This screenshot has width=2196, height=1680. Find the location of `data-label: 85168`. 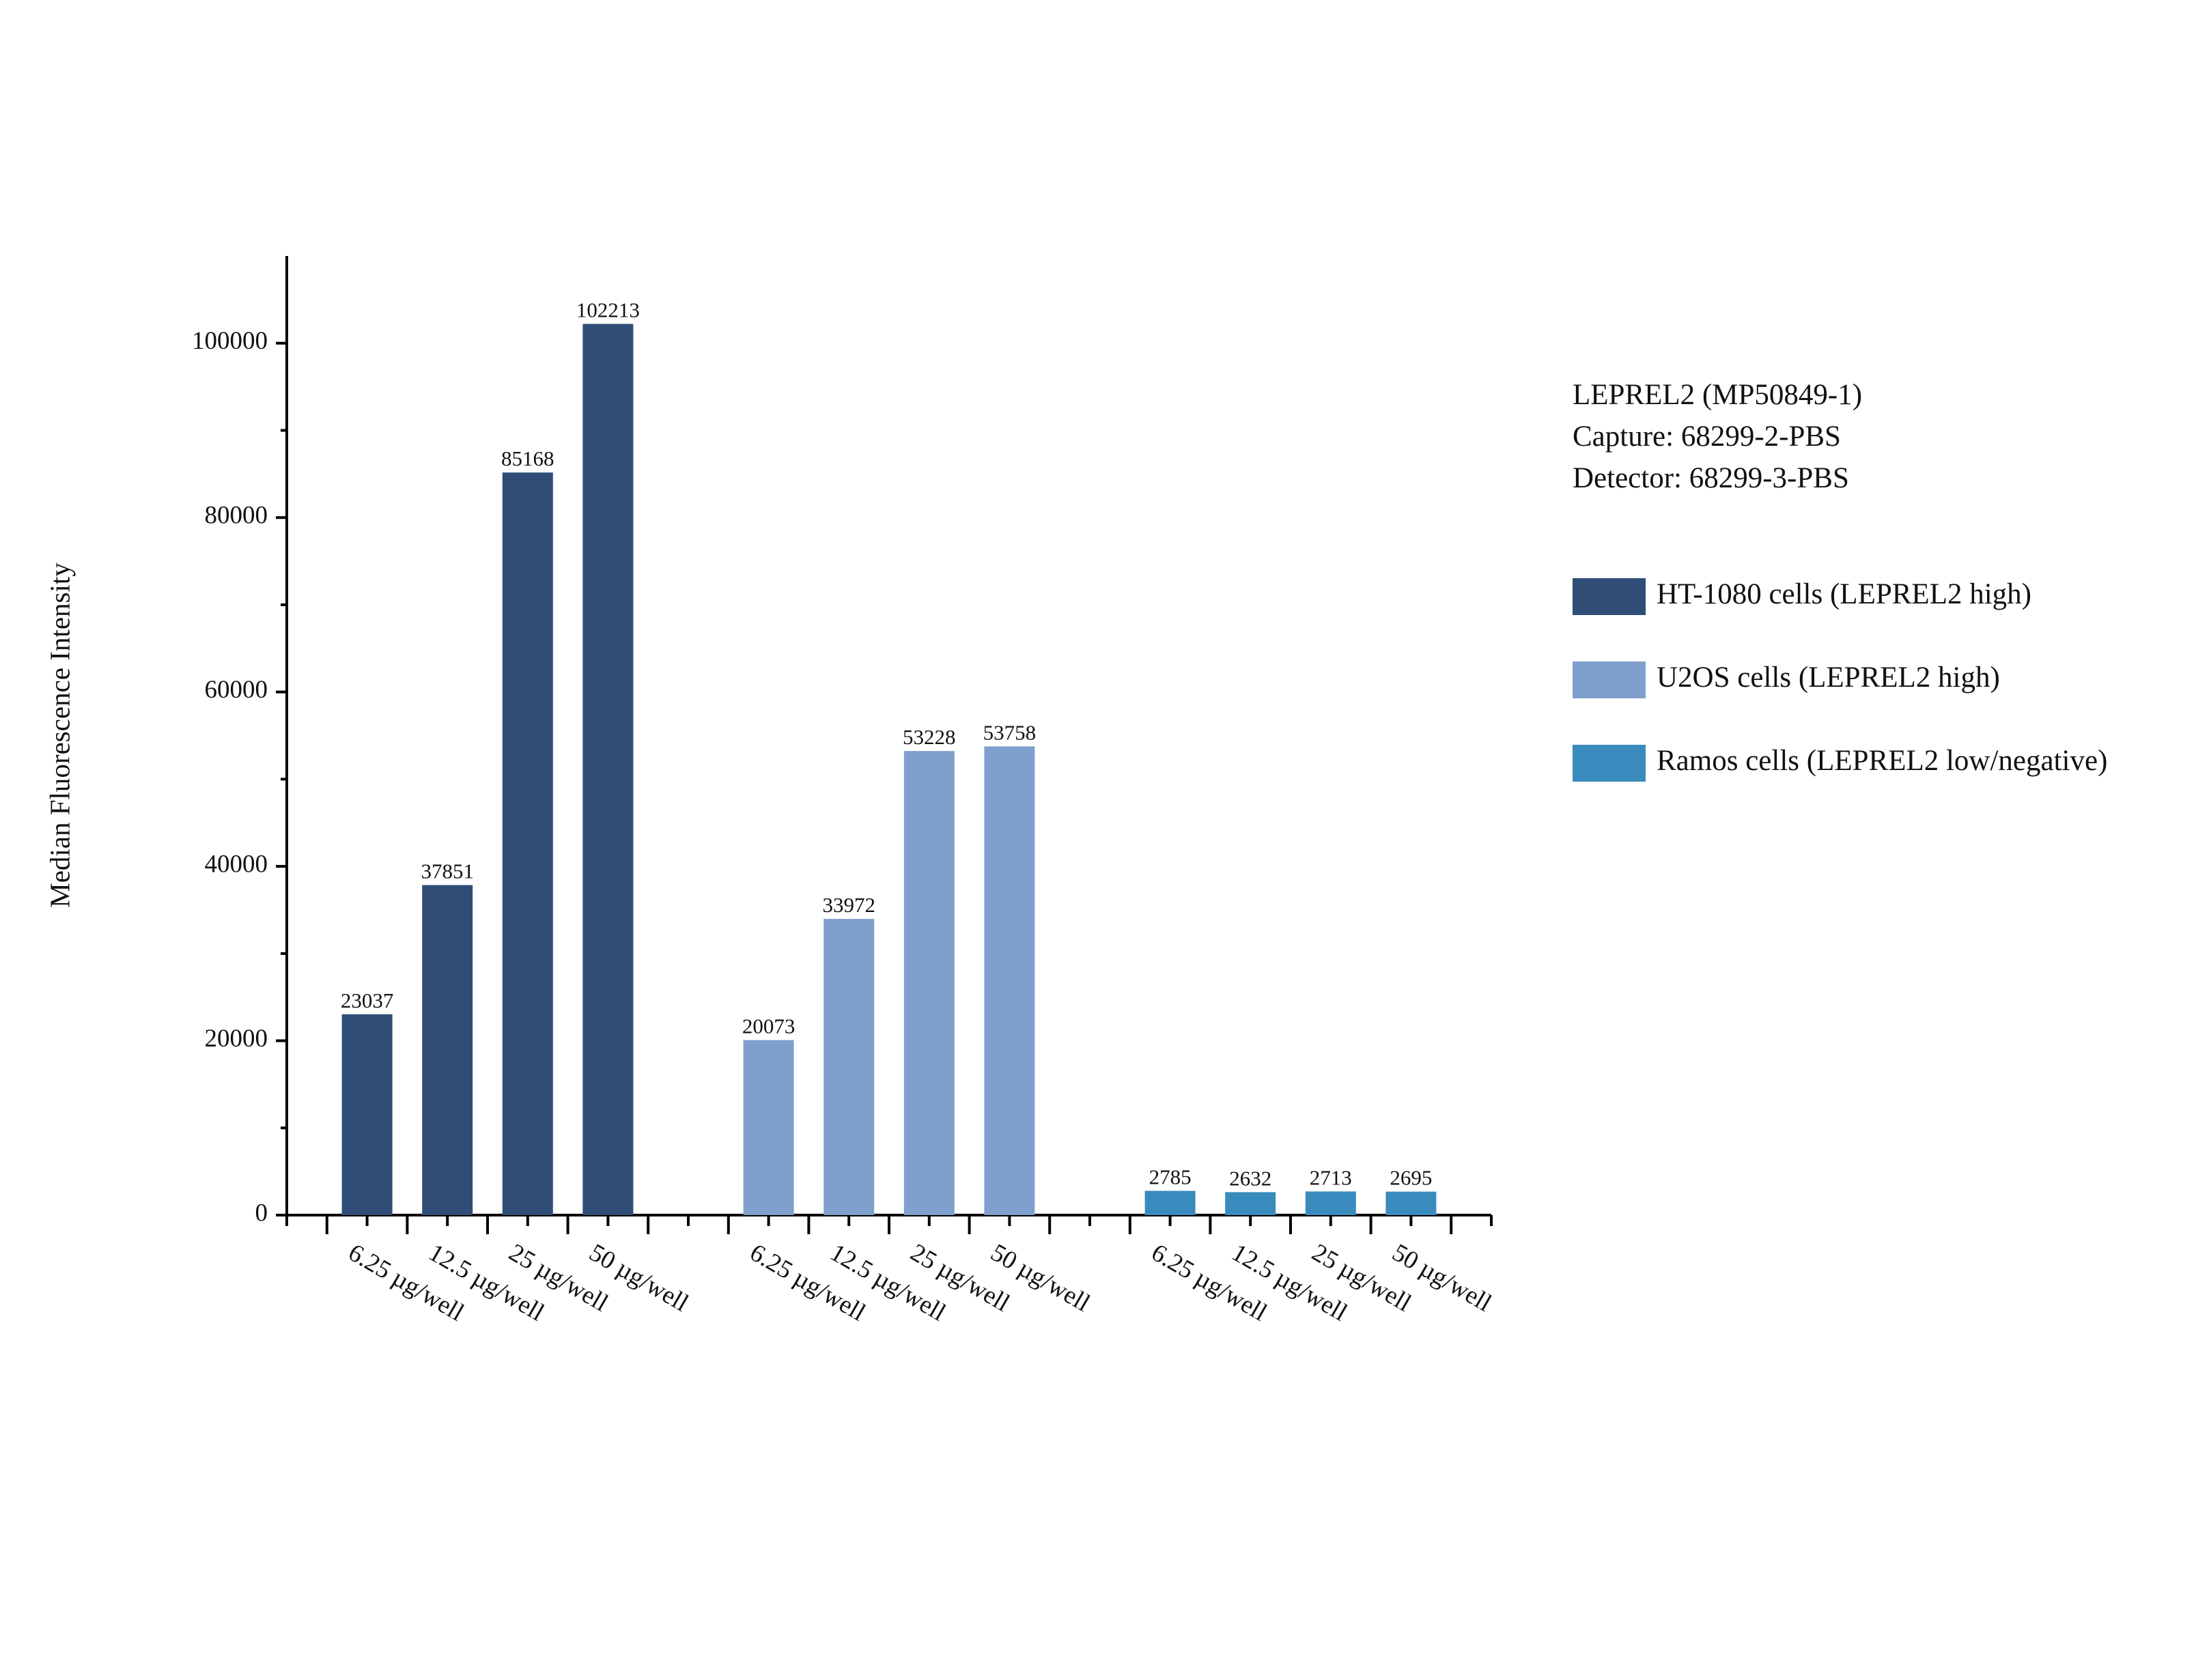

data-label: 85168 is located at coordinates (528, 458).